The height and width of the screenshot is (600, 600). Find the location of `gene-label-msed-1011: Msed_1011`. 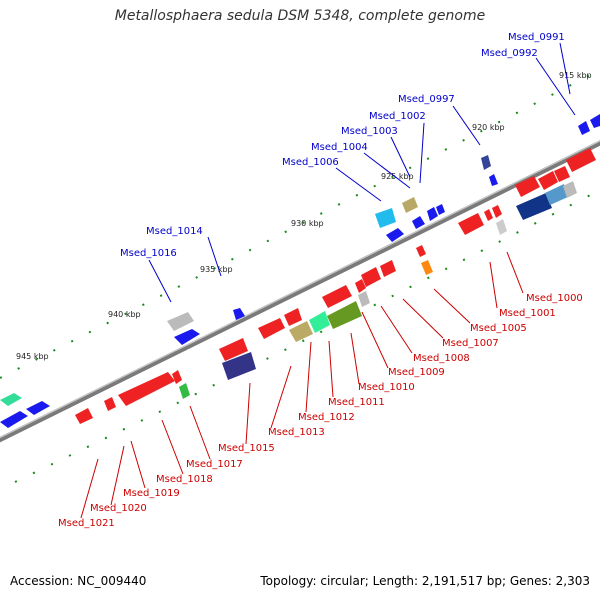

gene-label-msed-1011: Msed_1011 is located at coordinates (356, 402).